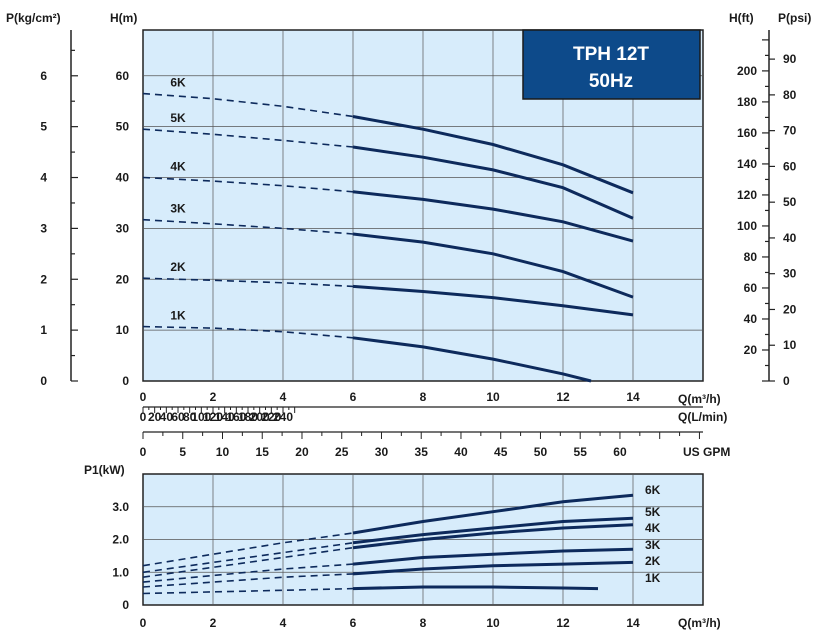 This screenshot has height=641, width=832. What do you see at coordinates (423, 623) in the screenshot?
I see `power-x-tick-label: 8` at bounding box center [423, 623].